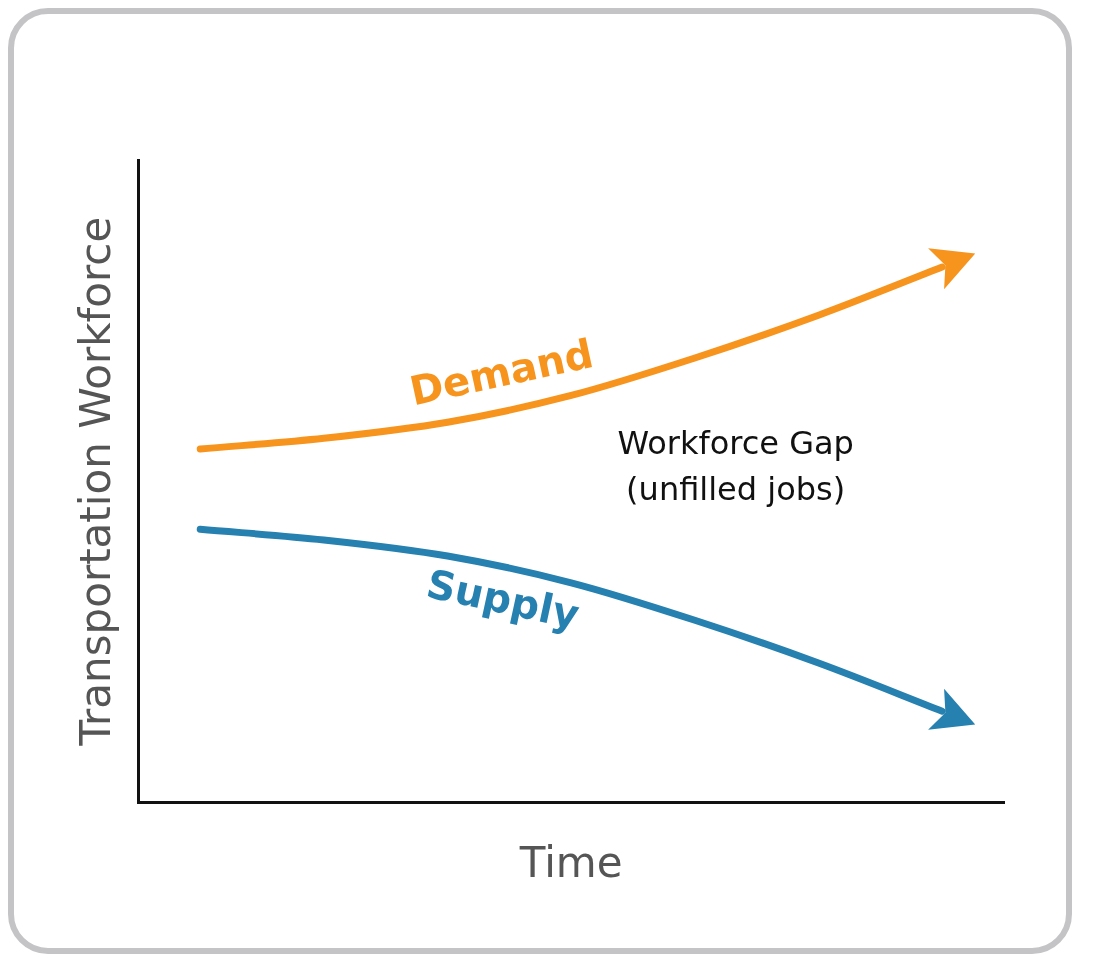 This screenshot has height=975, width=1094. Describe the element at coordinates (570, 862) in the screenshot. I see `x-axis-title: Time` at that location.